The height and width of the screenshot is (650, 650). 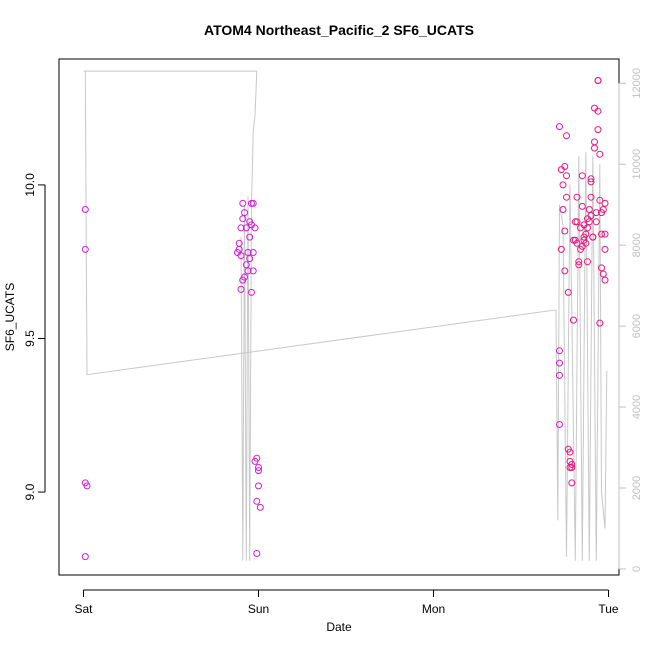 I want to click on chart-title: ATOM4 Northeast_Pacific_2 SF6_UCATS, so click(x=339, y=30).